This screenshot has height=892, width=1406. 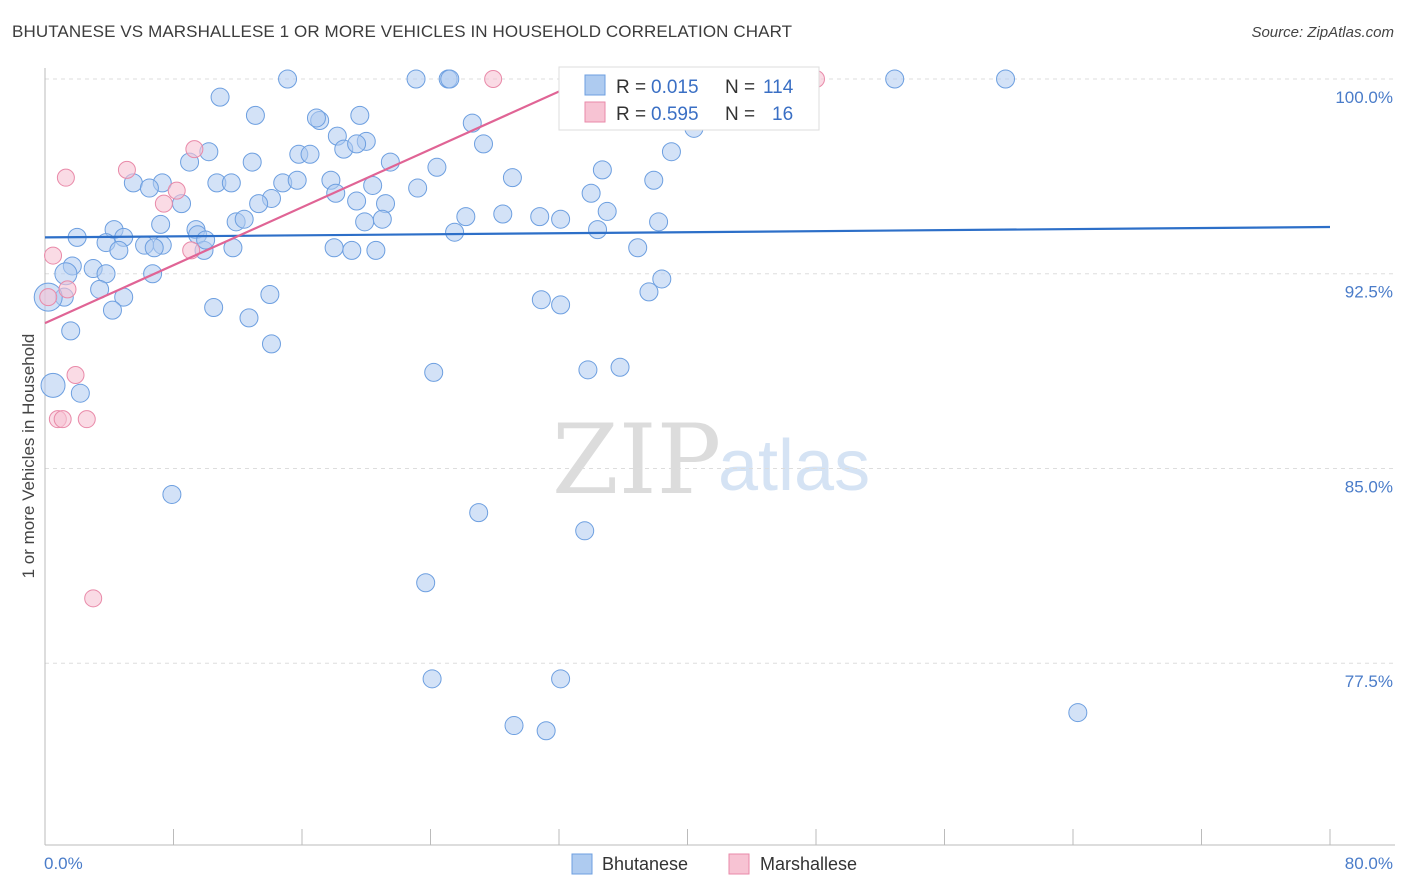 What do you see at coordinates (740, 114) in the screenshot?
I see `legend-n-label-marshallese: N =` at bounding box center [740, 114].